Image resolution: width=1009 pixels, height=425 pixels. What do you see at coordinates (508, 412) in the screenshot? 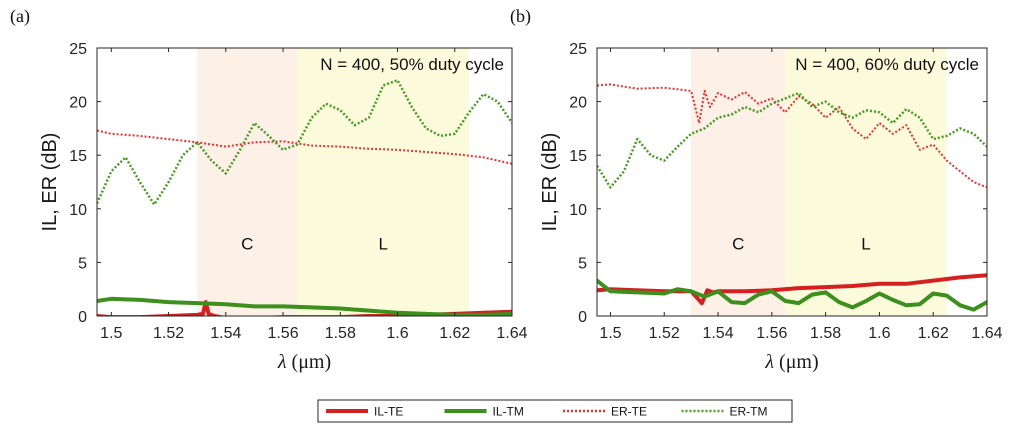
I see `legend-label-il-tm: IL-TM` at bounding box center [508, 412].